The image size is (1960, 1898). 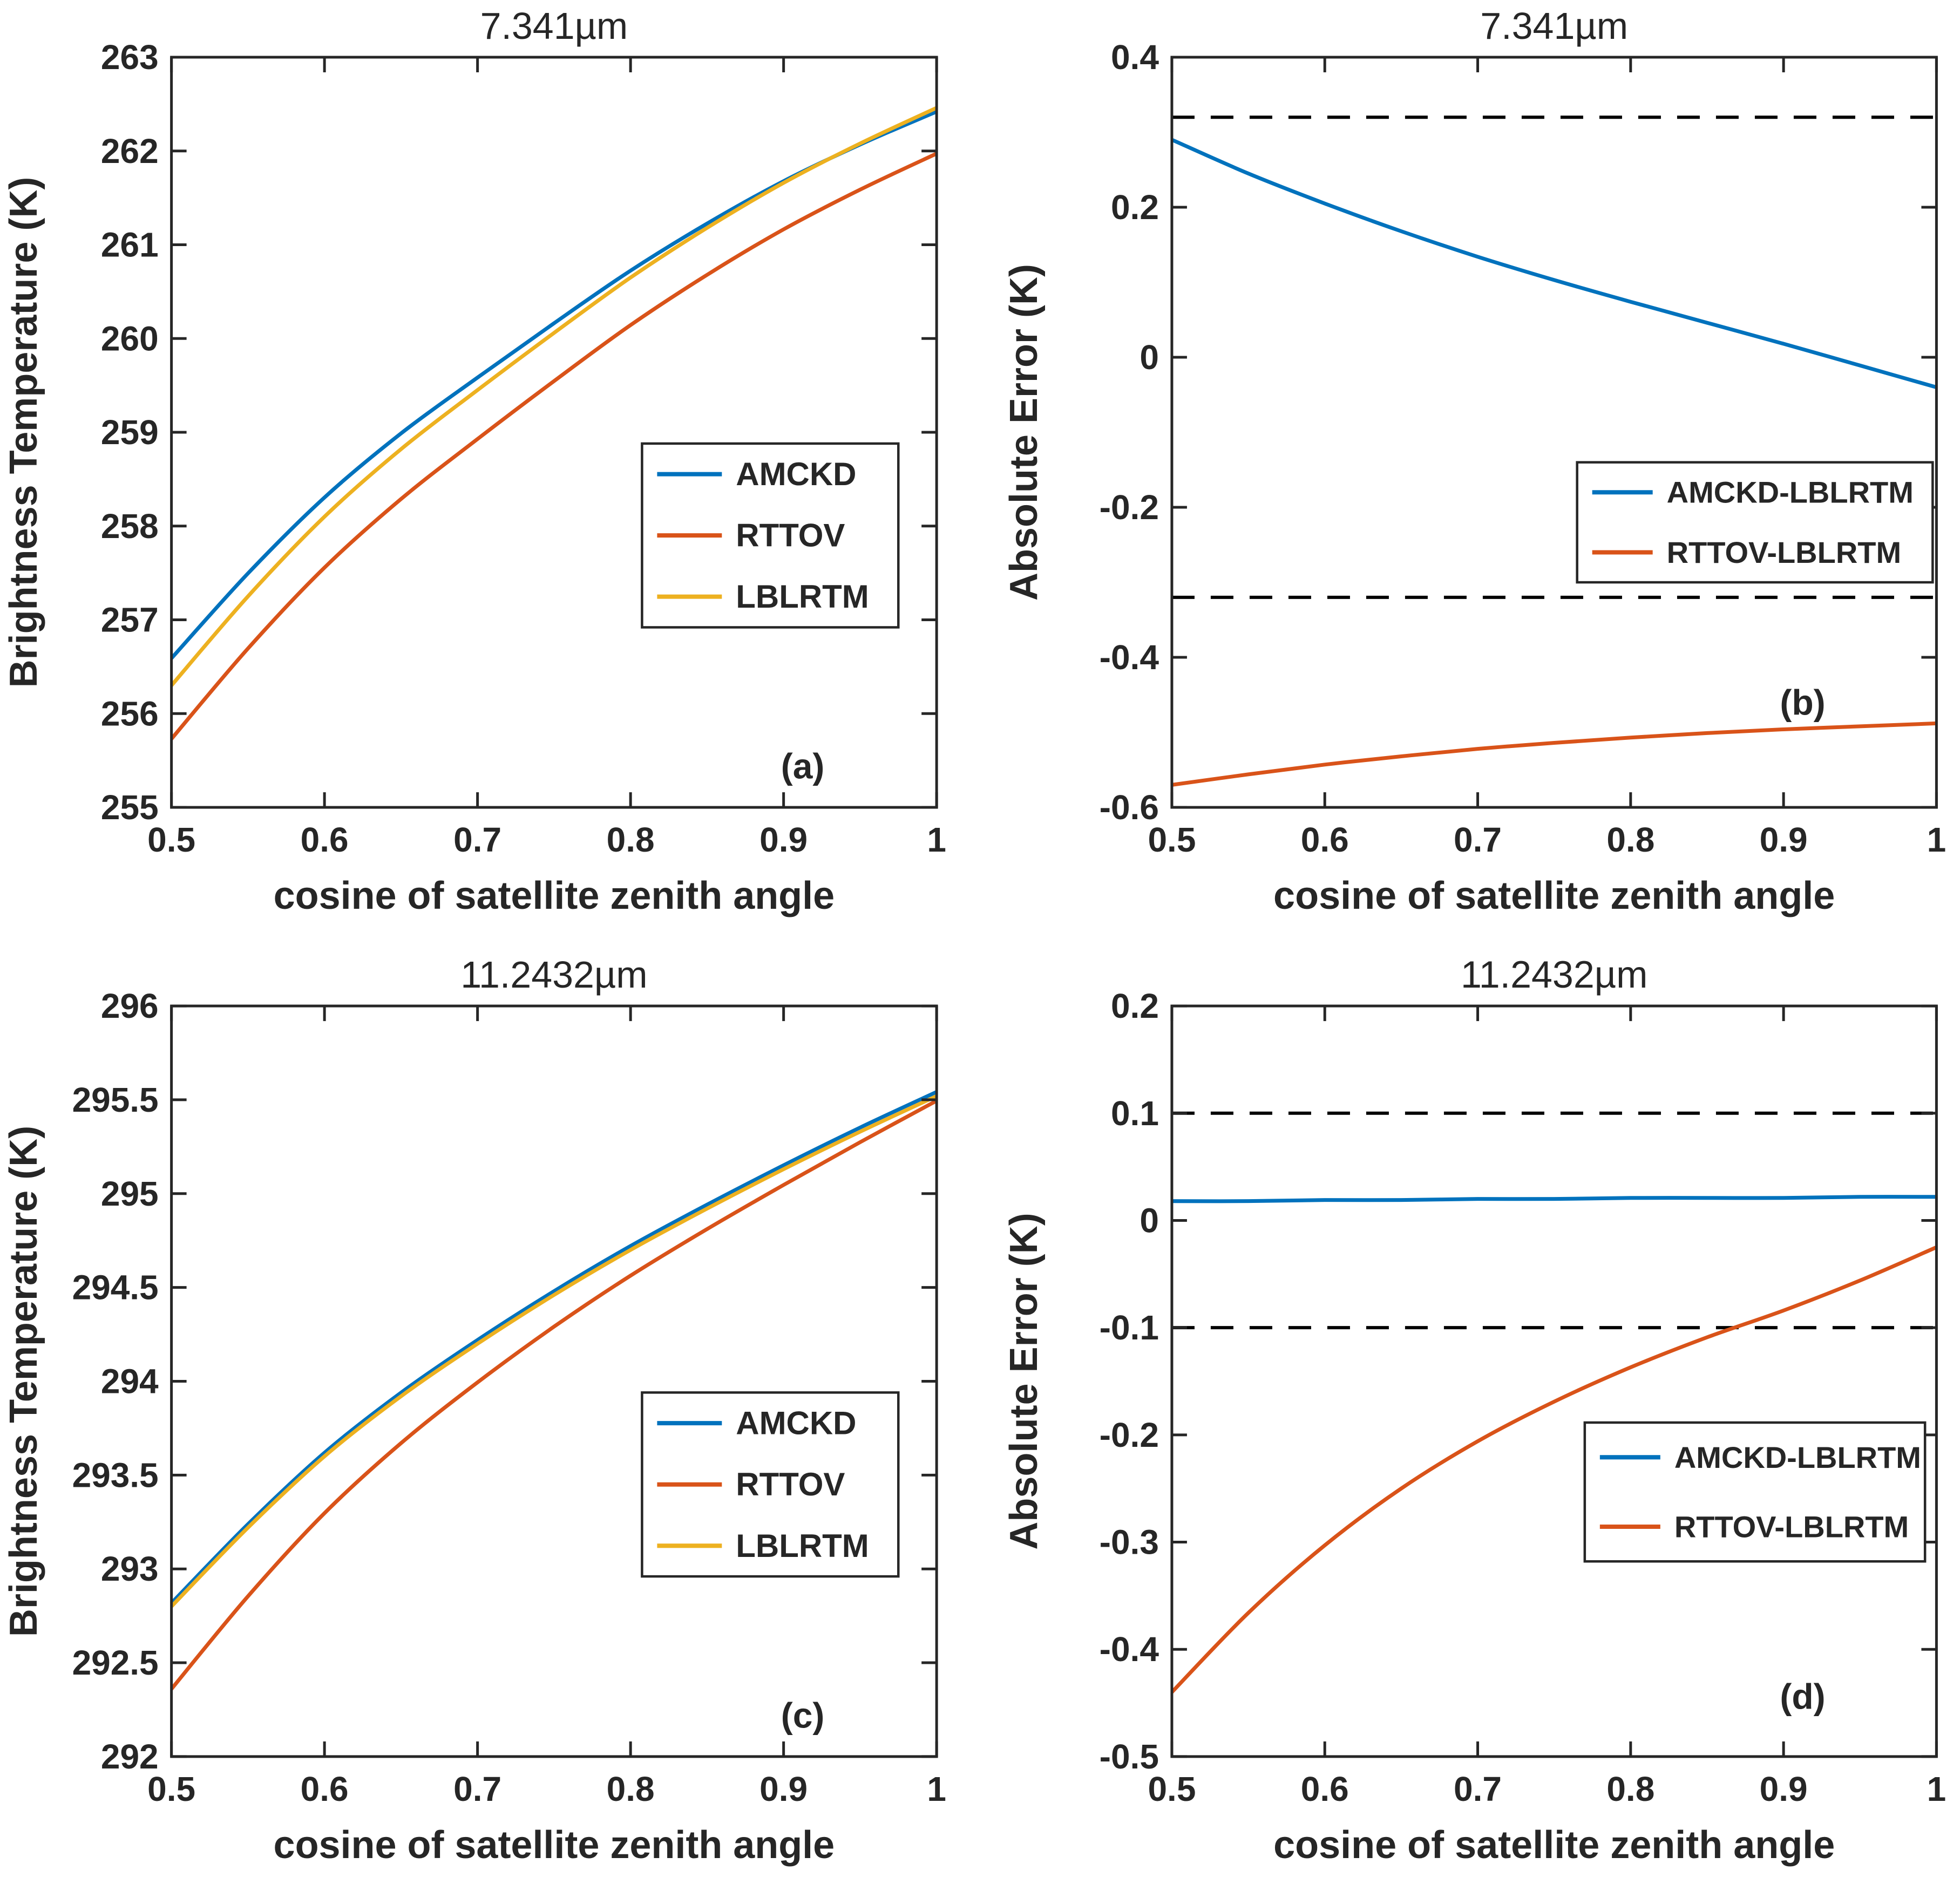 I want to click on y-tick-label: 294.5, so click(x=115, y=1287).